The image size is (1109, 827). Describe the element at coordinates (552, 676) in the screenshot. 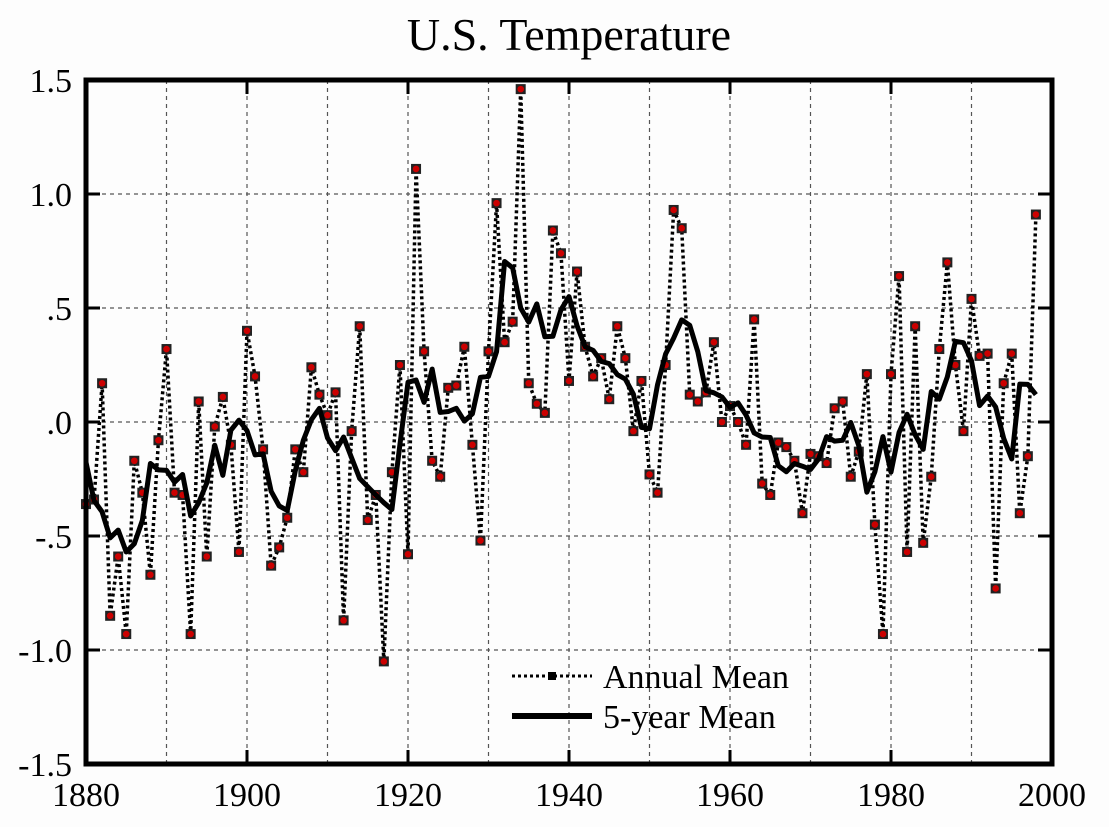

I see `legend-annual-marker` at that location.